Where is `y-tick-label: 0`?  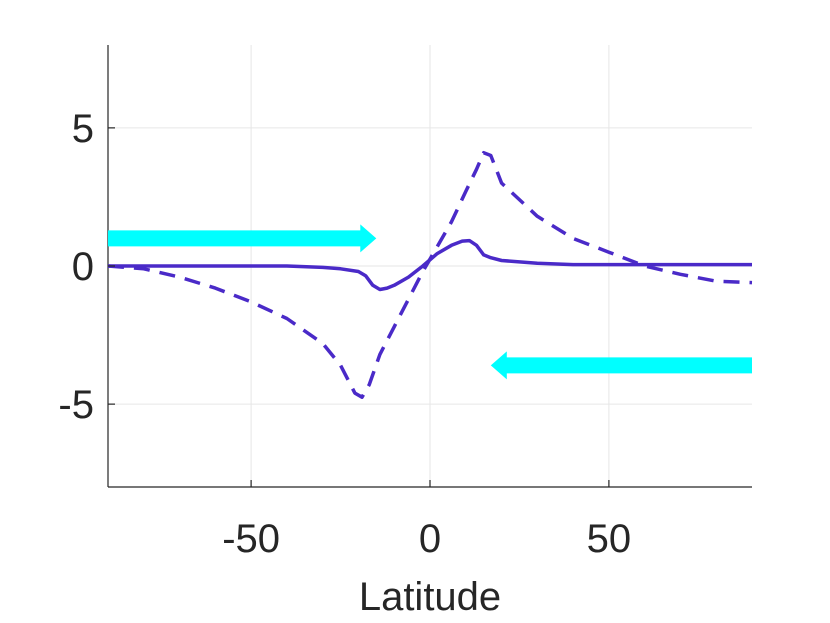 y-tick-label: 0 is located at coordinates (83, 267).